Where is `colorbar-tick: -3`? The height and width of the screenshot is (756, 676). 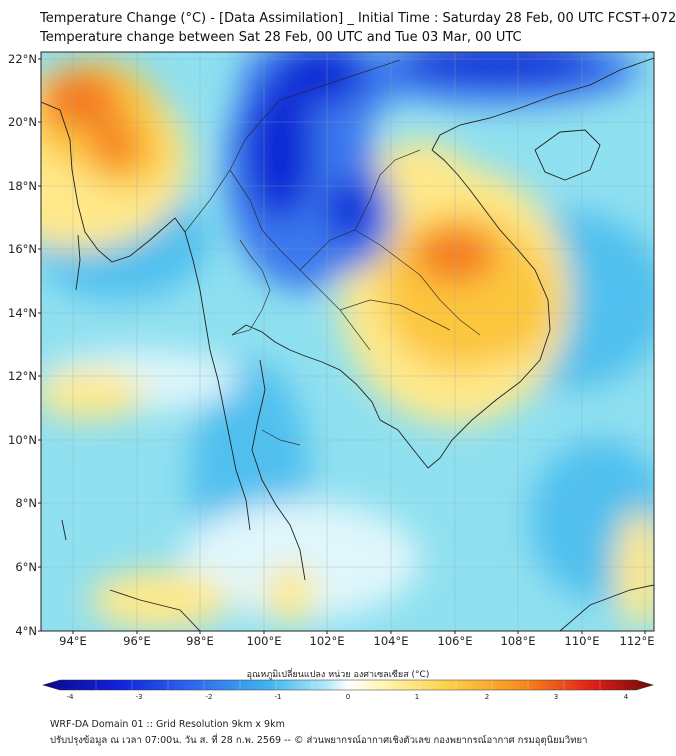 colorbar-tick: -3 is located at coordinates (139, 697).